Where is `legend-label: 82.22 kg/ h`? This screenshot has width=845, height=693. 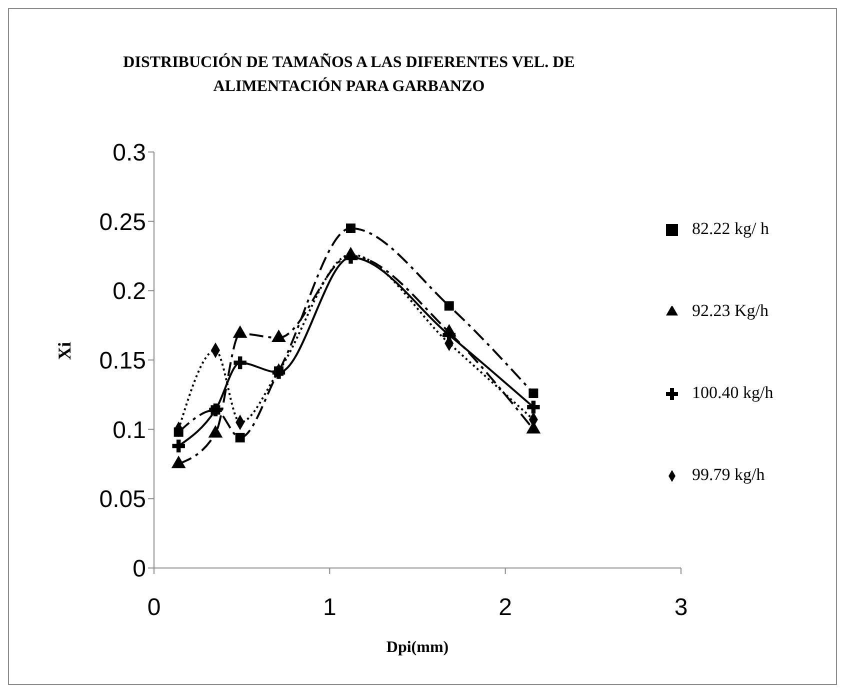
legend-label: 82.22 kg/ h is located at coordinates (730, 228).